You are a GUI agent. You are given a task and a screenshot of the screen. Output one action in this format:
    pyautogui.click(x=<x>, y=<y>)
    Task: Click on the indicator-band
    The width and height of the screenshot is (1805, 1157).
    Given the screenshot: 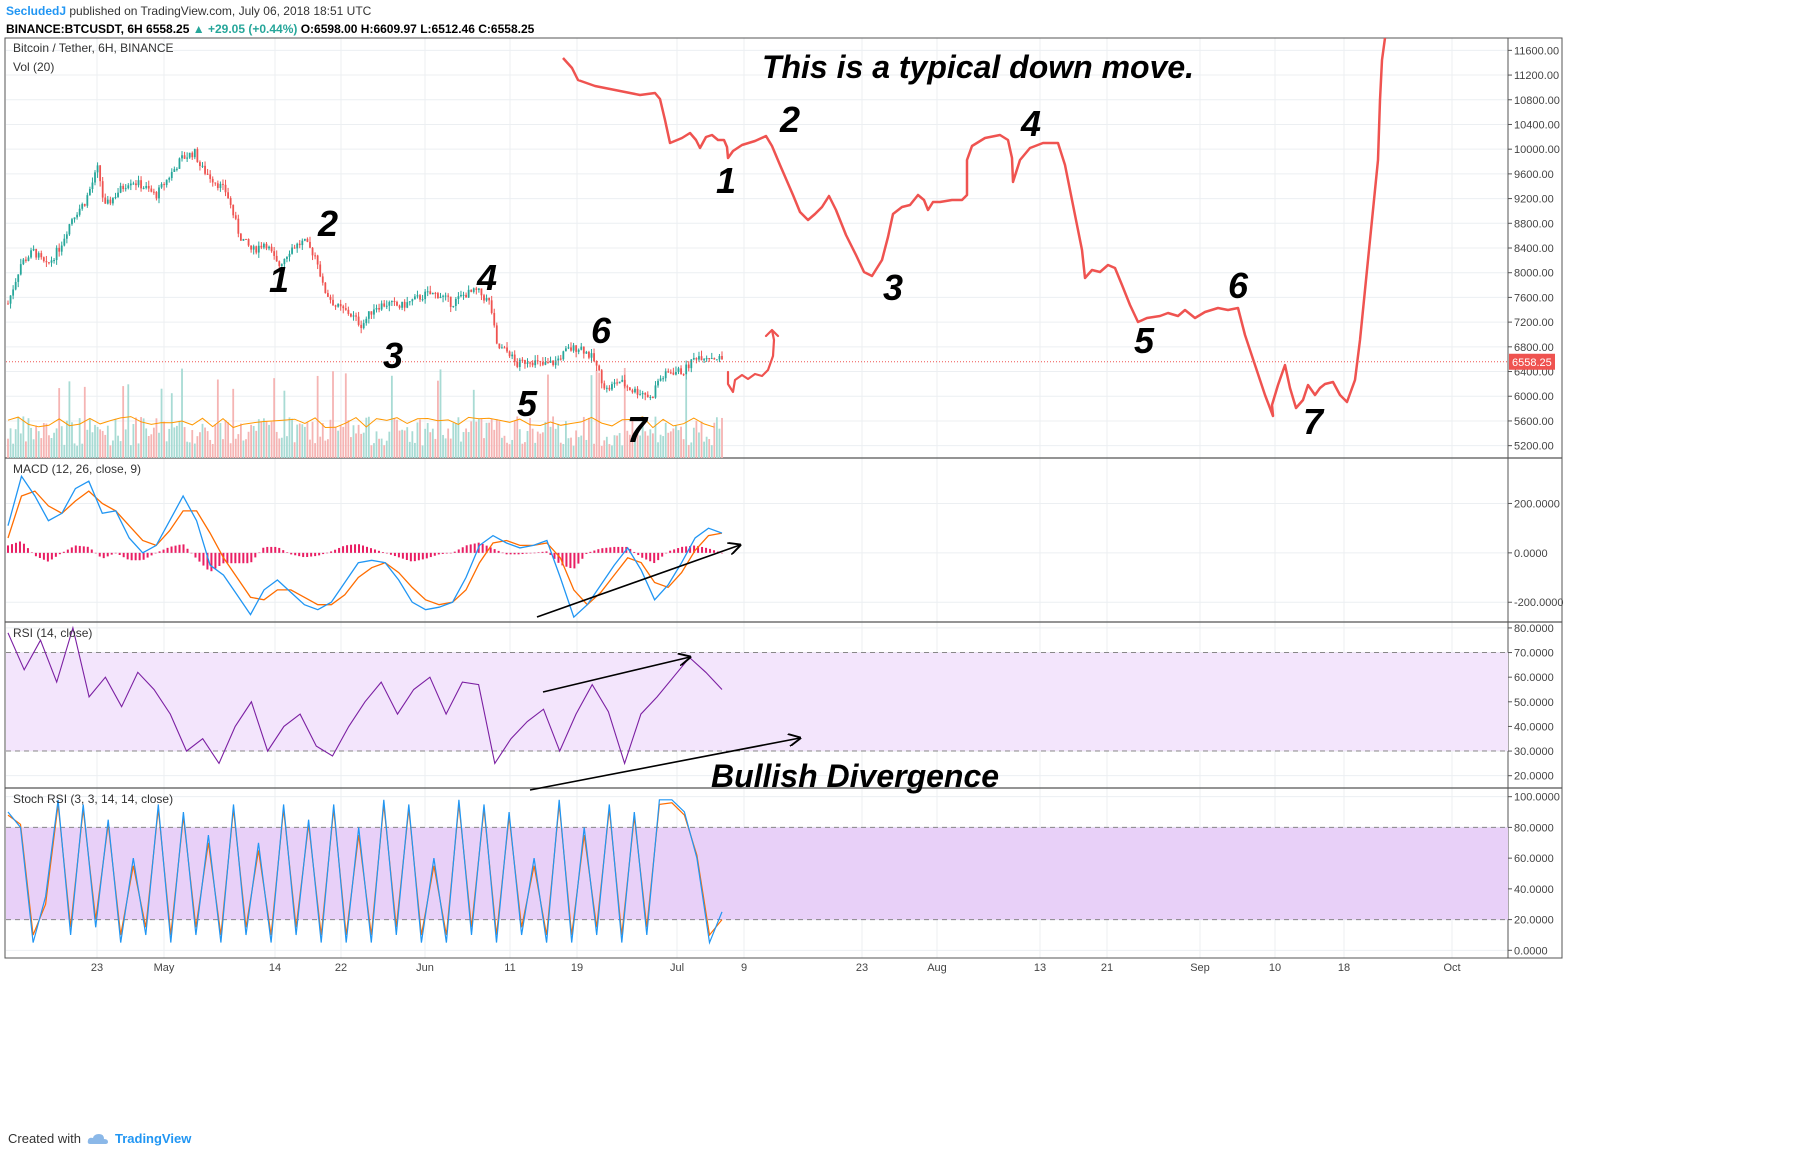 What is the action you would take?
    pyautogui.click(x=757, y=873)
    